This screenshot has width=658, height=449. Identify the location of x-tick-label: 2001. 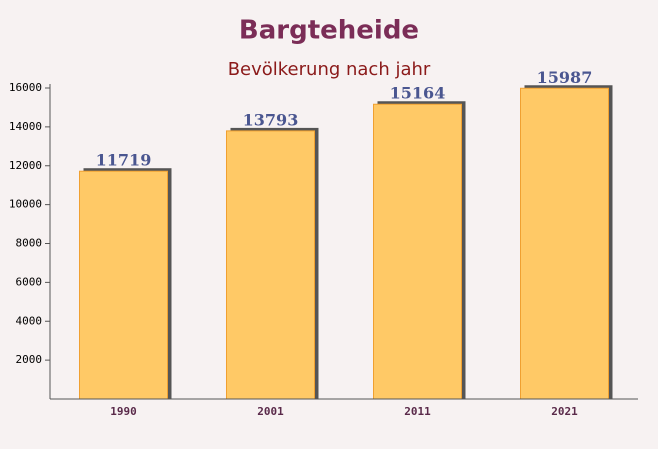
(270, 411).